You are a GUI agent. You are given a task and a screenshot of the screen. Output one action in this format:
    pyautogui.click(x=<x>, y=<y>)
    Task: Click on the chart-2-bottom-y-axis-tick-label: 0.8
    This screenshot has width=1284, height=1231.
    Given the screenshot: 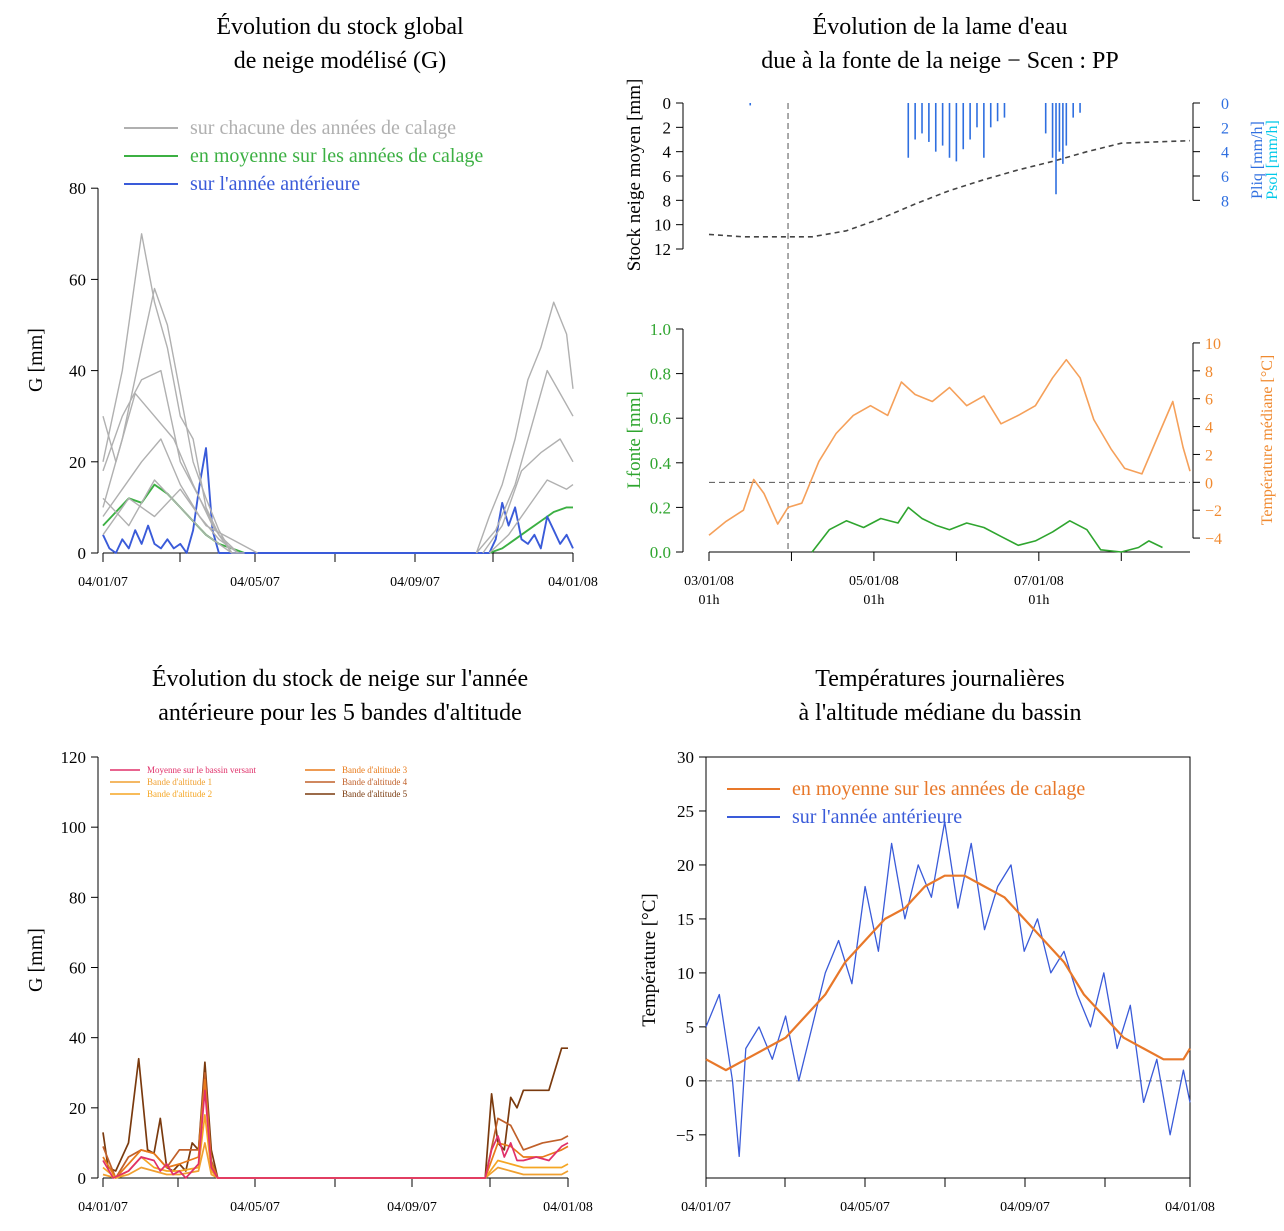 What is the action you would take?
    pyautogui.click(x=660, y=374)
    